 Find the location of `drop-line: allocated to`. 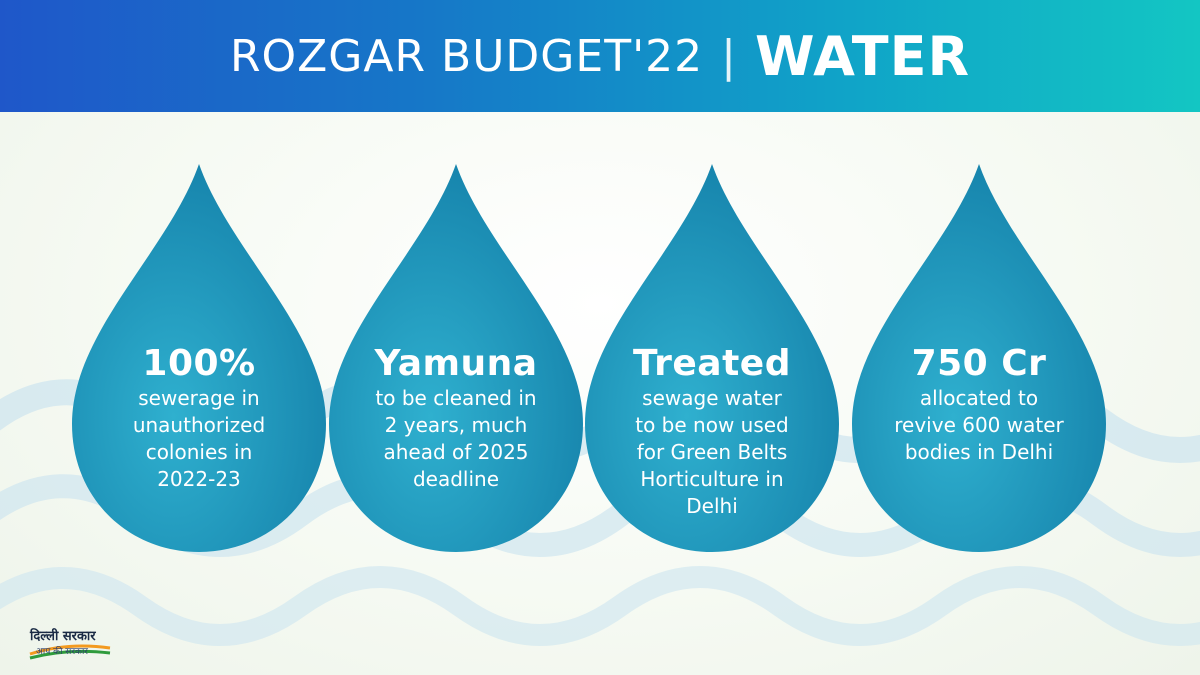

drop-line: allocated to is located at coordinates (979, 398).